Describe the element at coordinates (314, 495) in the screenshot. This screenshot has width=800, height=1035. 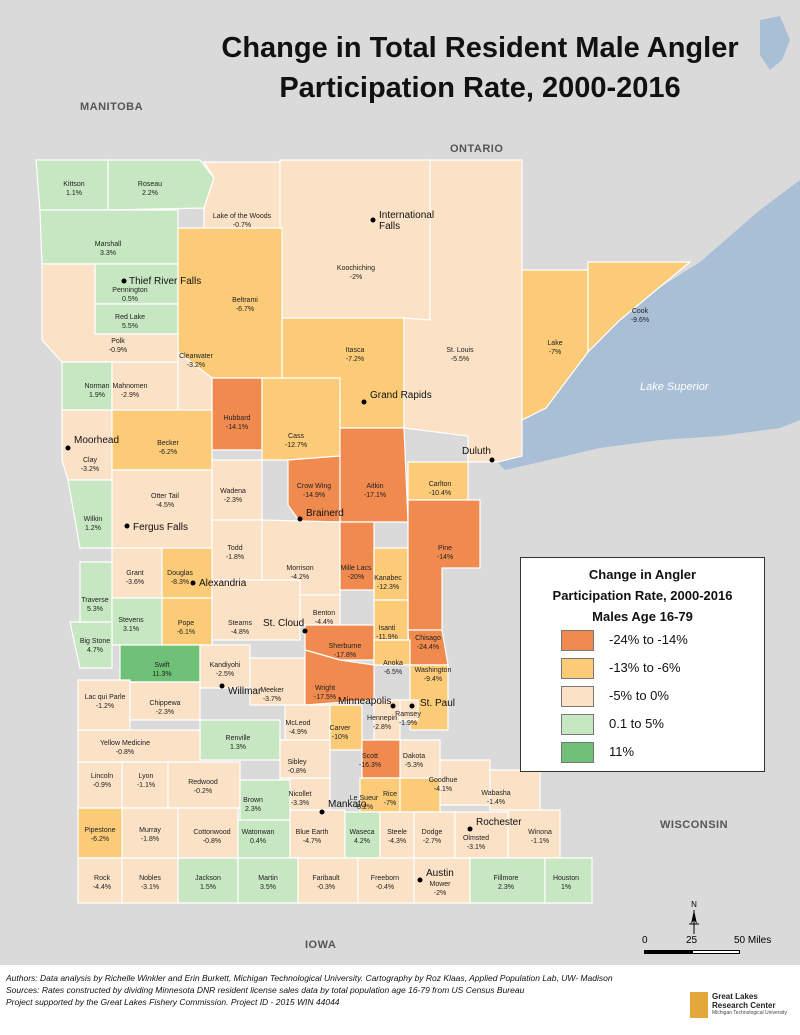
I see `county-value-label: -14.9%` at that location.